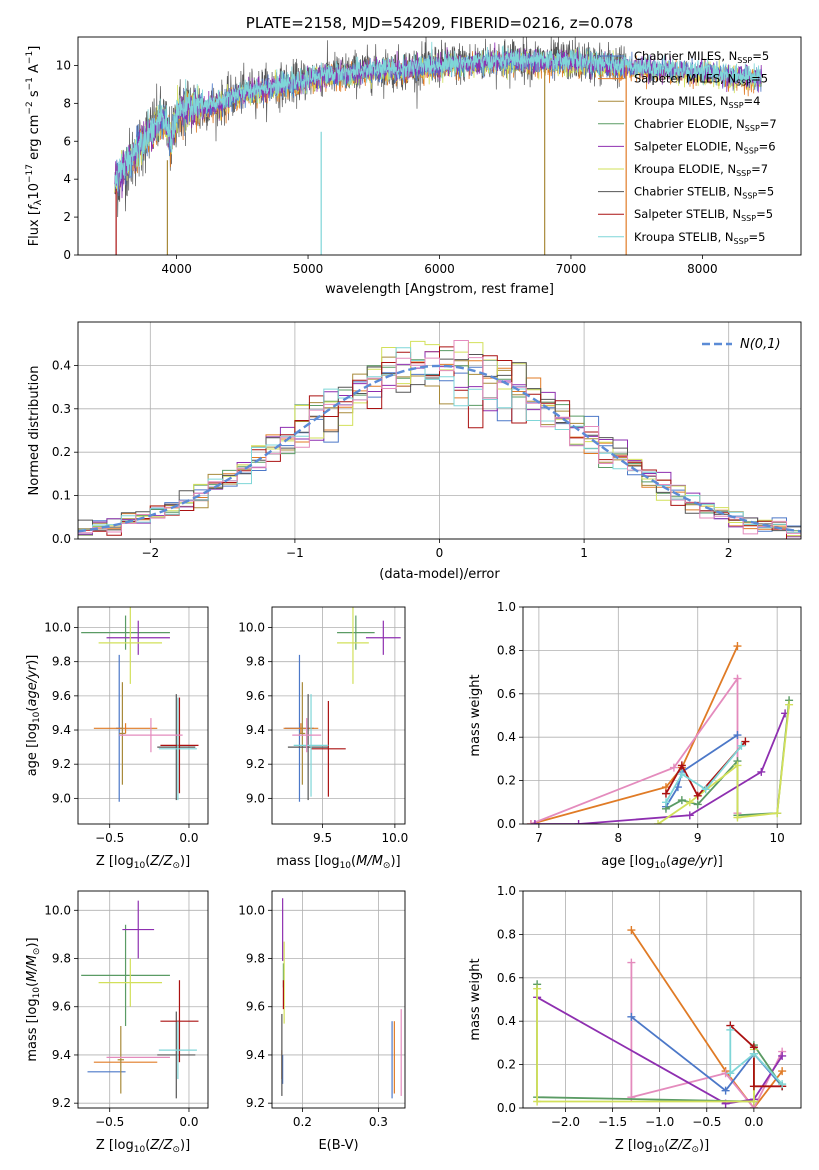  I want to click on y-tick-label: 9.0, so click(61, 798).